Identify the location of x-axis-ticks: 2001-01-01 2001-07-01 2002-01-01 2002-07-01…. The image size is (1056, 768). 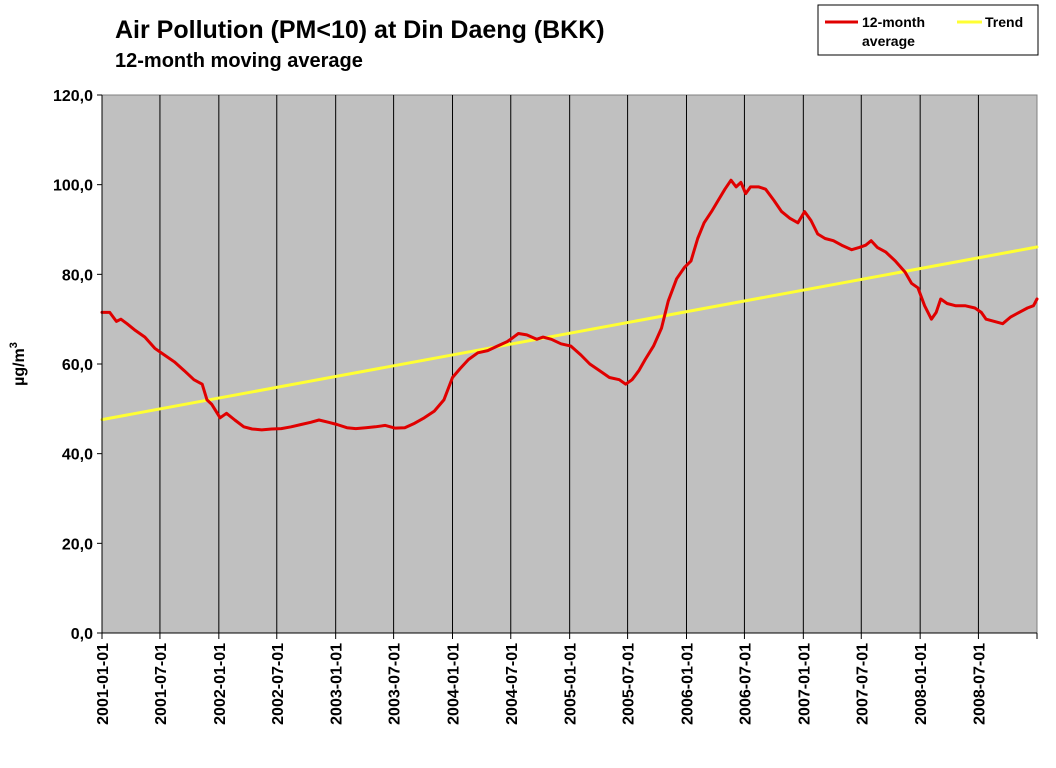
(566, 679).